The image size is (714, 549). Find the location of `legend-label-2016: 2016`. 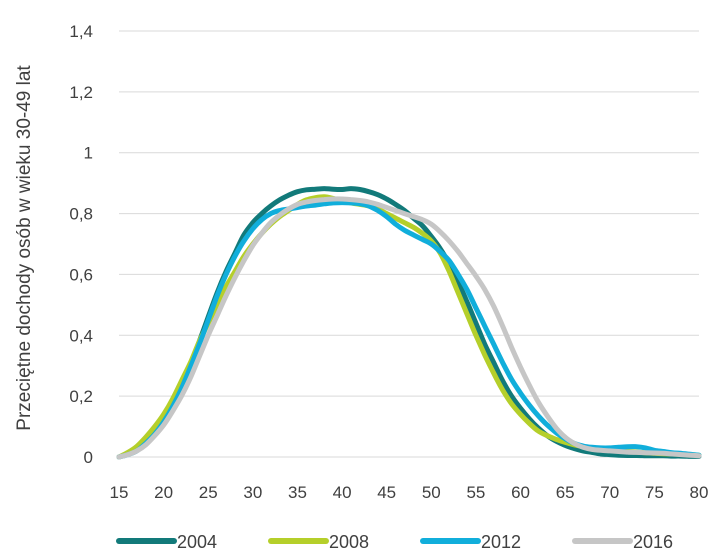

legend-label-2016: 2016 is located at coordinates (653, 540).